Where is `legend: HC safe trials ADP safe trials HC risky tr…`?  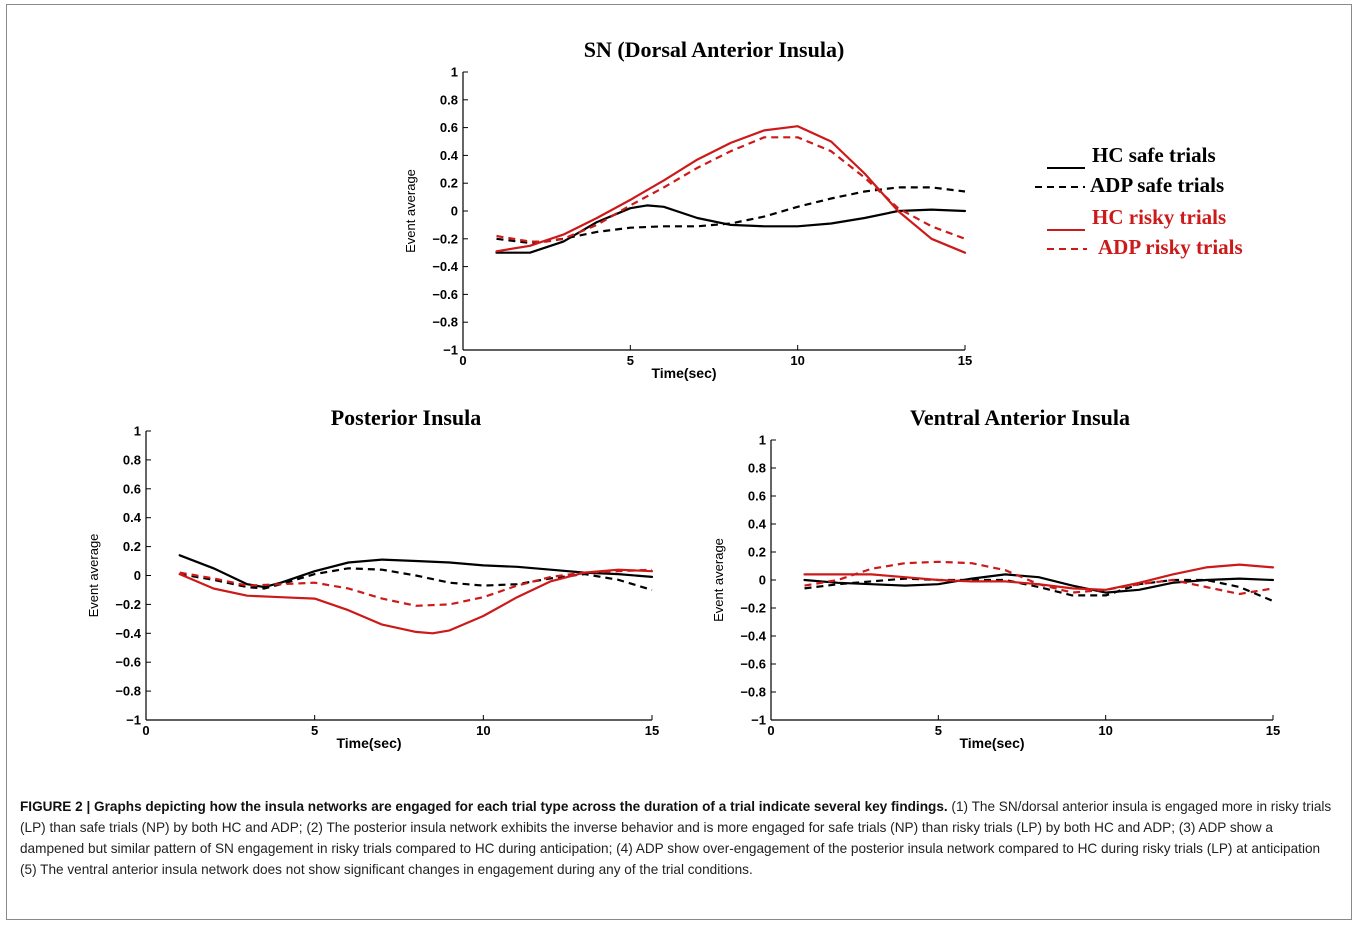
legend: HC safe trials ADP safe trials HC risky tr… is located at coordinates (1139, 201).